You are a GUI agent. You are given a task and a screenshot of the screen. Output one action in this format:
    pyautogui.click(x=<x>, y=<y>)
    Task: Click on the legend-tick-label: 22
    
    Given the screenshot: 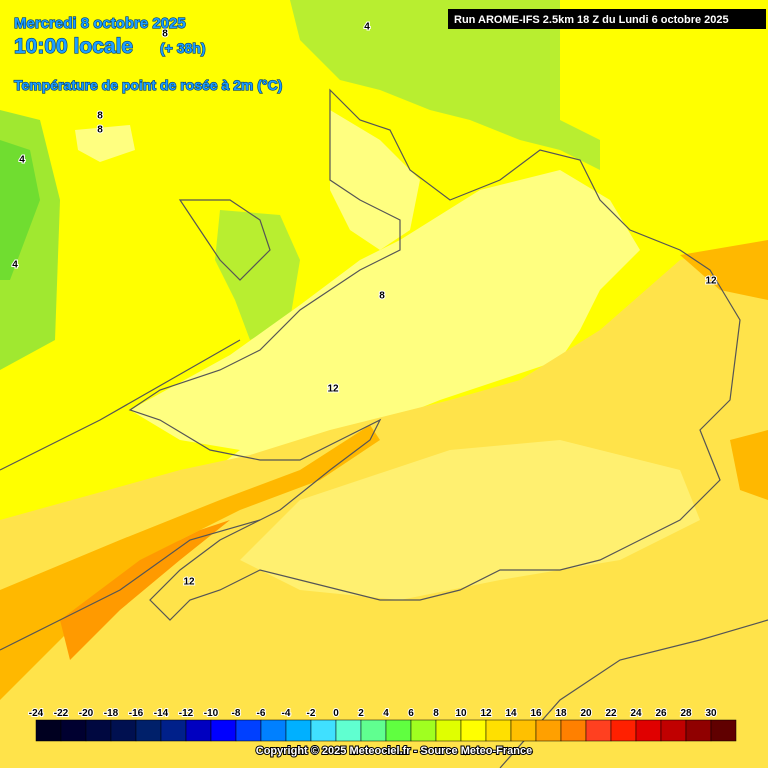 What is the action you would take?
    pyautogui.click(x=611, y=713)
    